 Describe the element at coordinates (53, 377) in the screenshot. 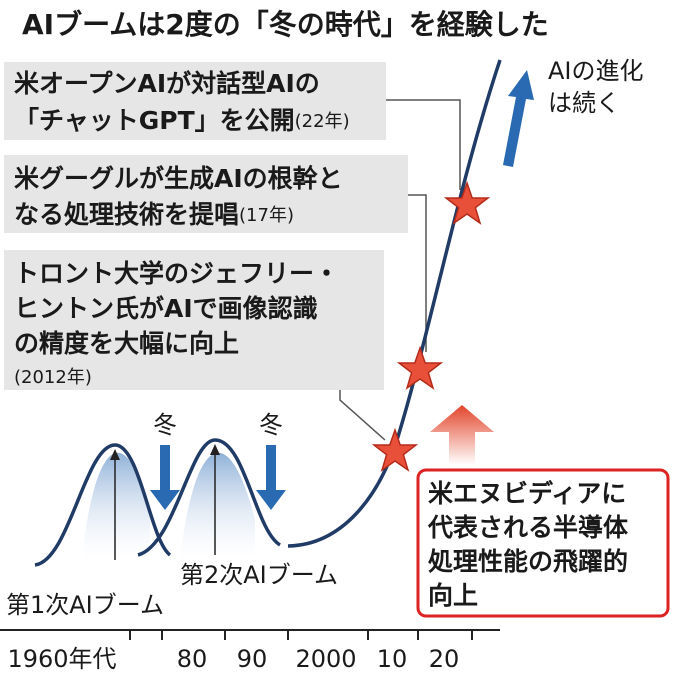

I see `callout-year: (2012年)` at that location.